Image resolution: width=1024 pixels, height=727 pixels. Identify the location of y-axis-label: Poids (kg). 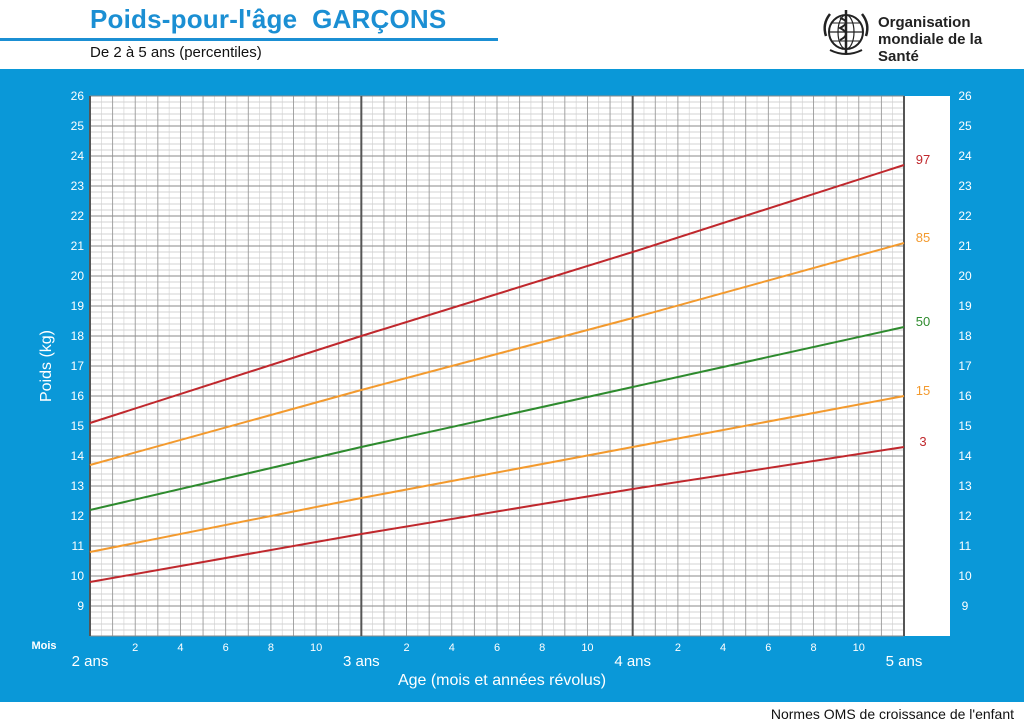
(46, 366).